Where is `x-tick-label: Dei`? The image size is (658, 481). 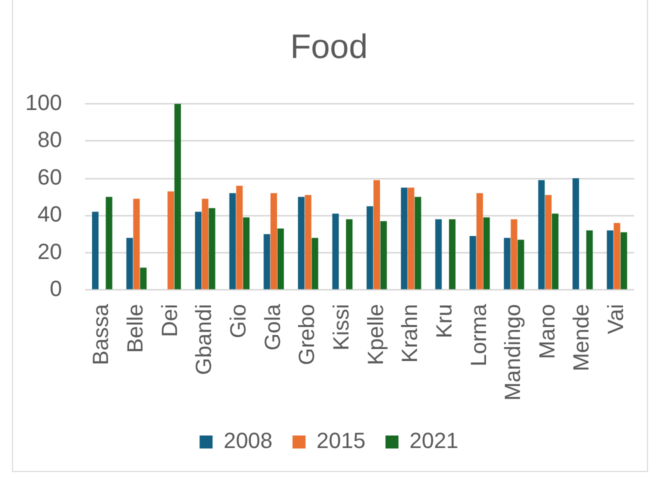 x-tick-label: Dei is located at coordinates (169, 321).